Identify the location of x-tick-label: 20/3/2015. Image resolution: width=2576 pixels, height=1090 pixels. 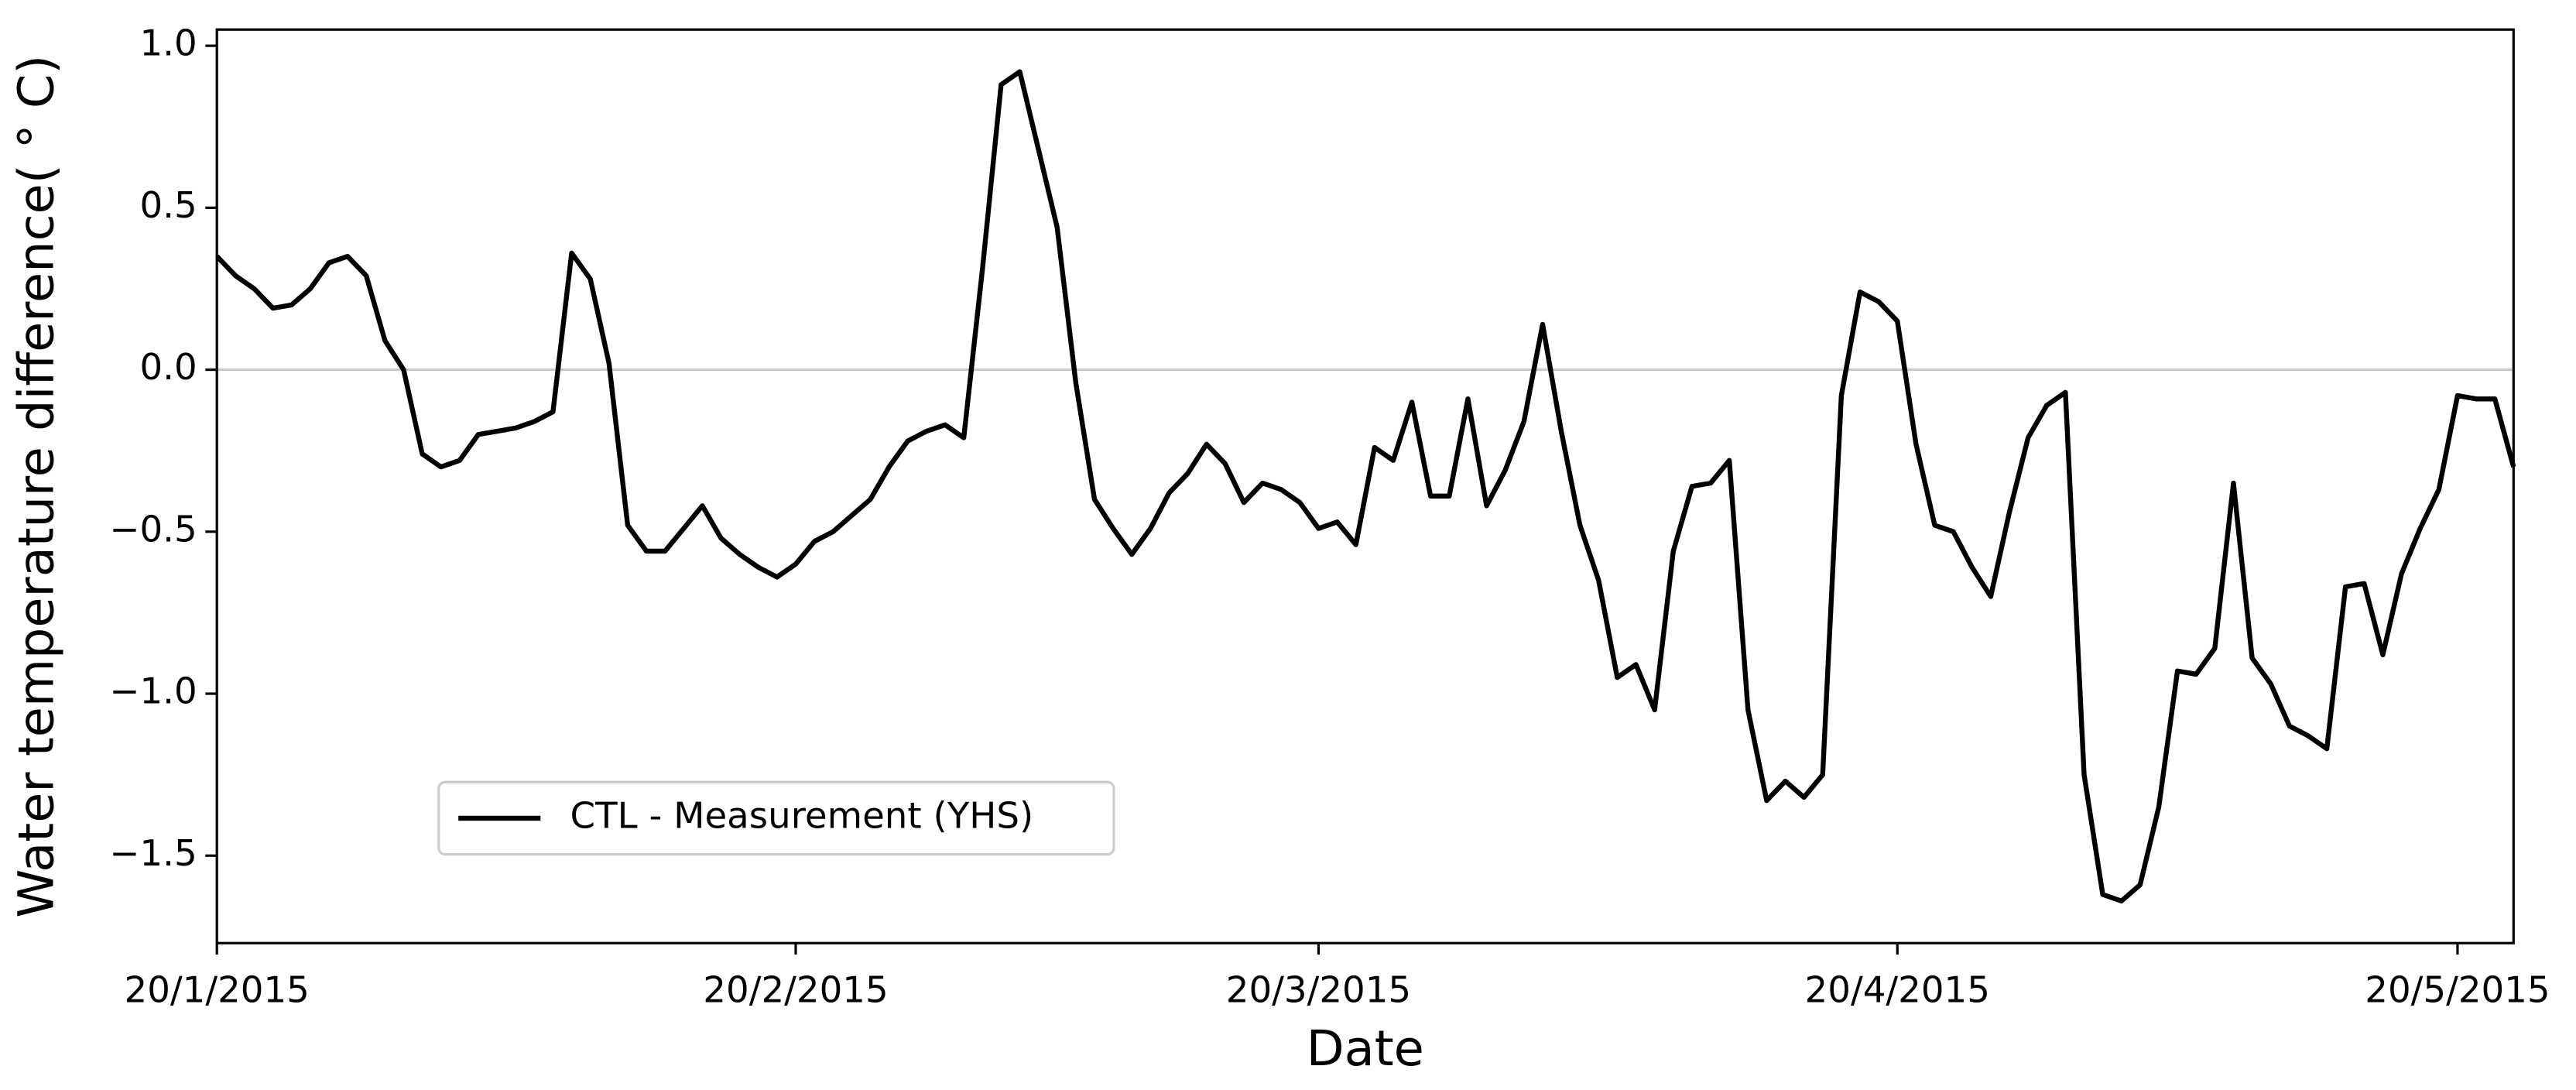
(1318, 990).